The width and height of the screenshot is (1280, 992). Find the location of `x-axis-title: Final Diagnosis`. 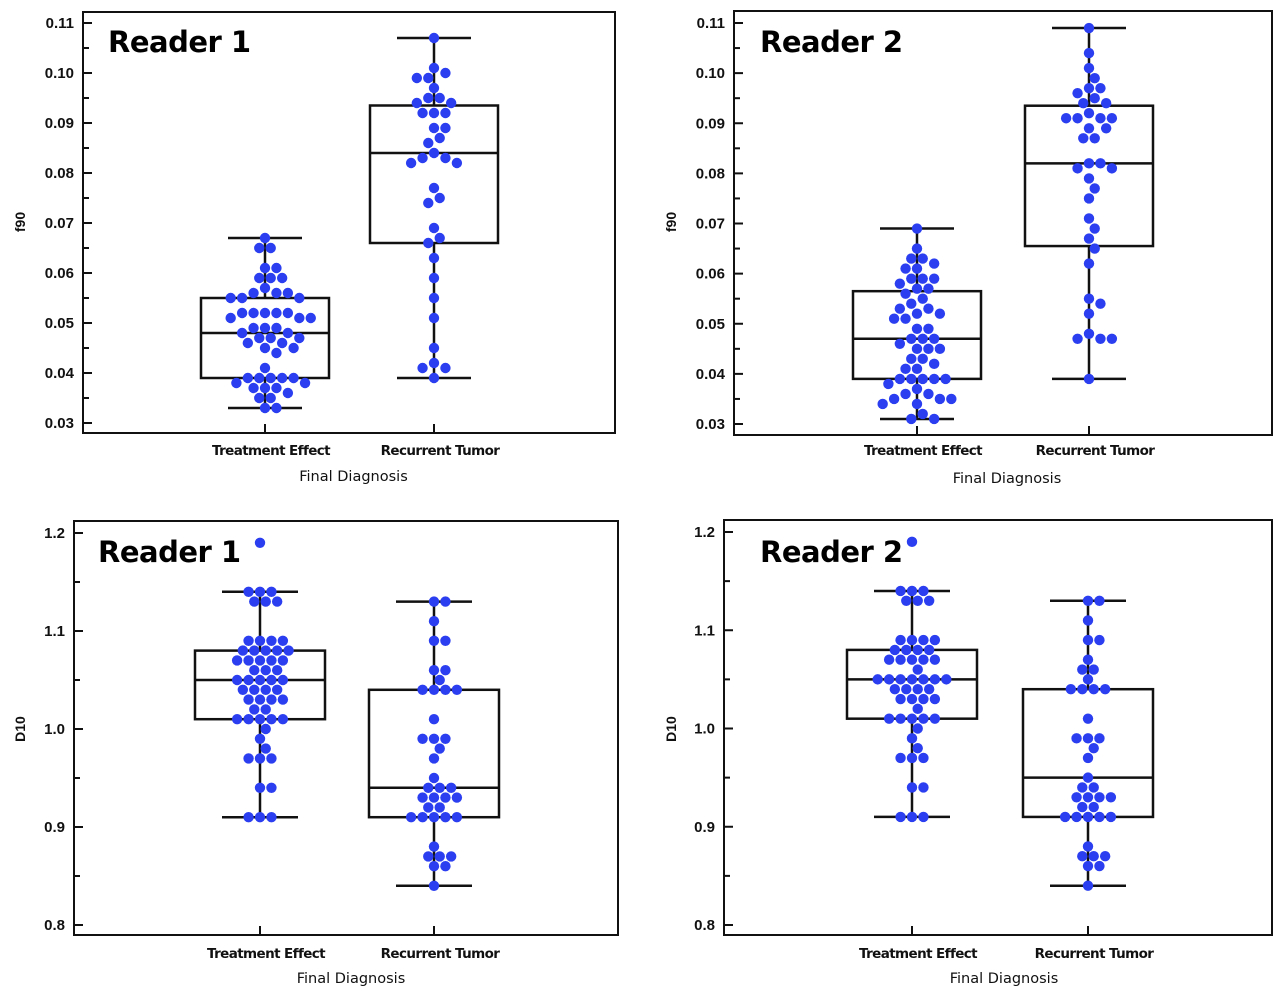

x-axis-title: Final Diagnosis is located at coordinates (353, 477).